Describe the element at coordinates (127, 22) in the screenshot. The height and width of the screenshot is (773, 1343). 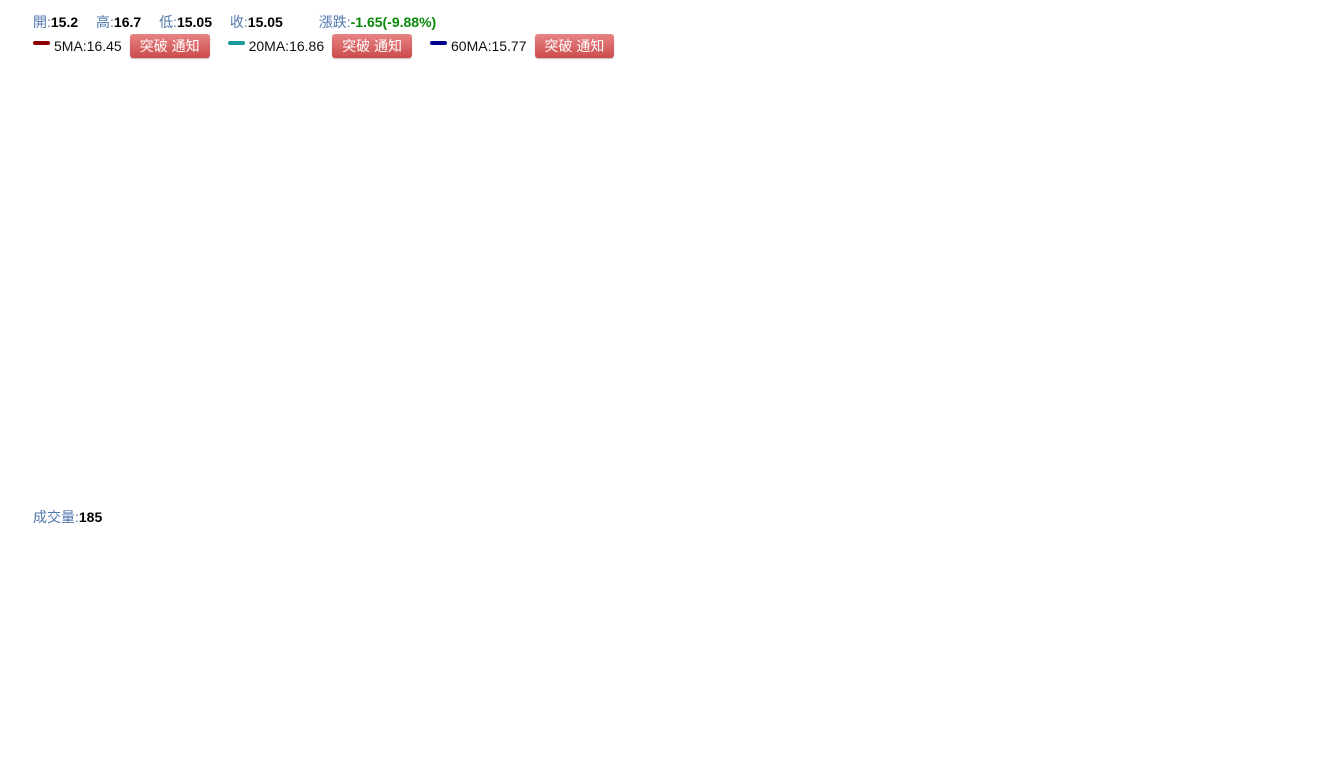
I see `high-value: 16.7` at that location.